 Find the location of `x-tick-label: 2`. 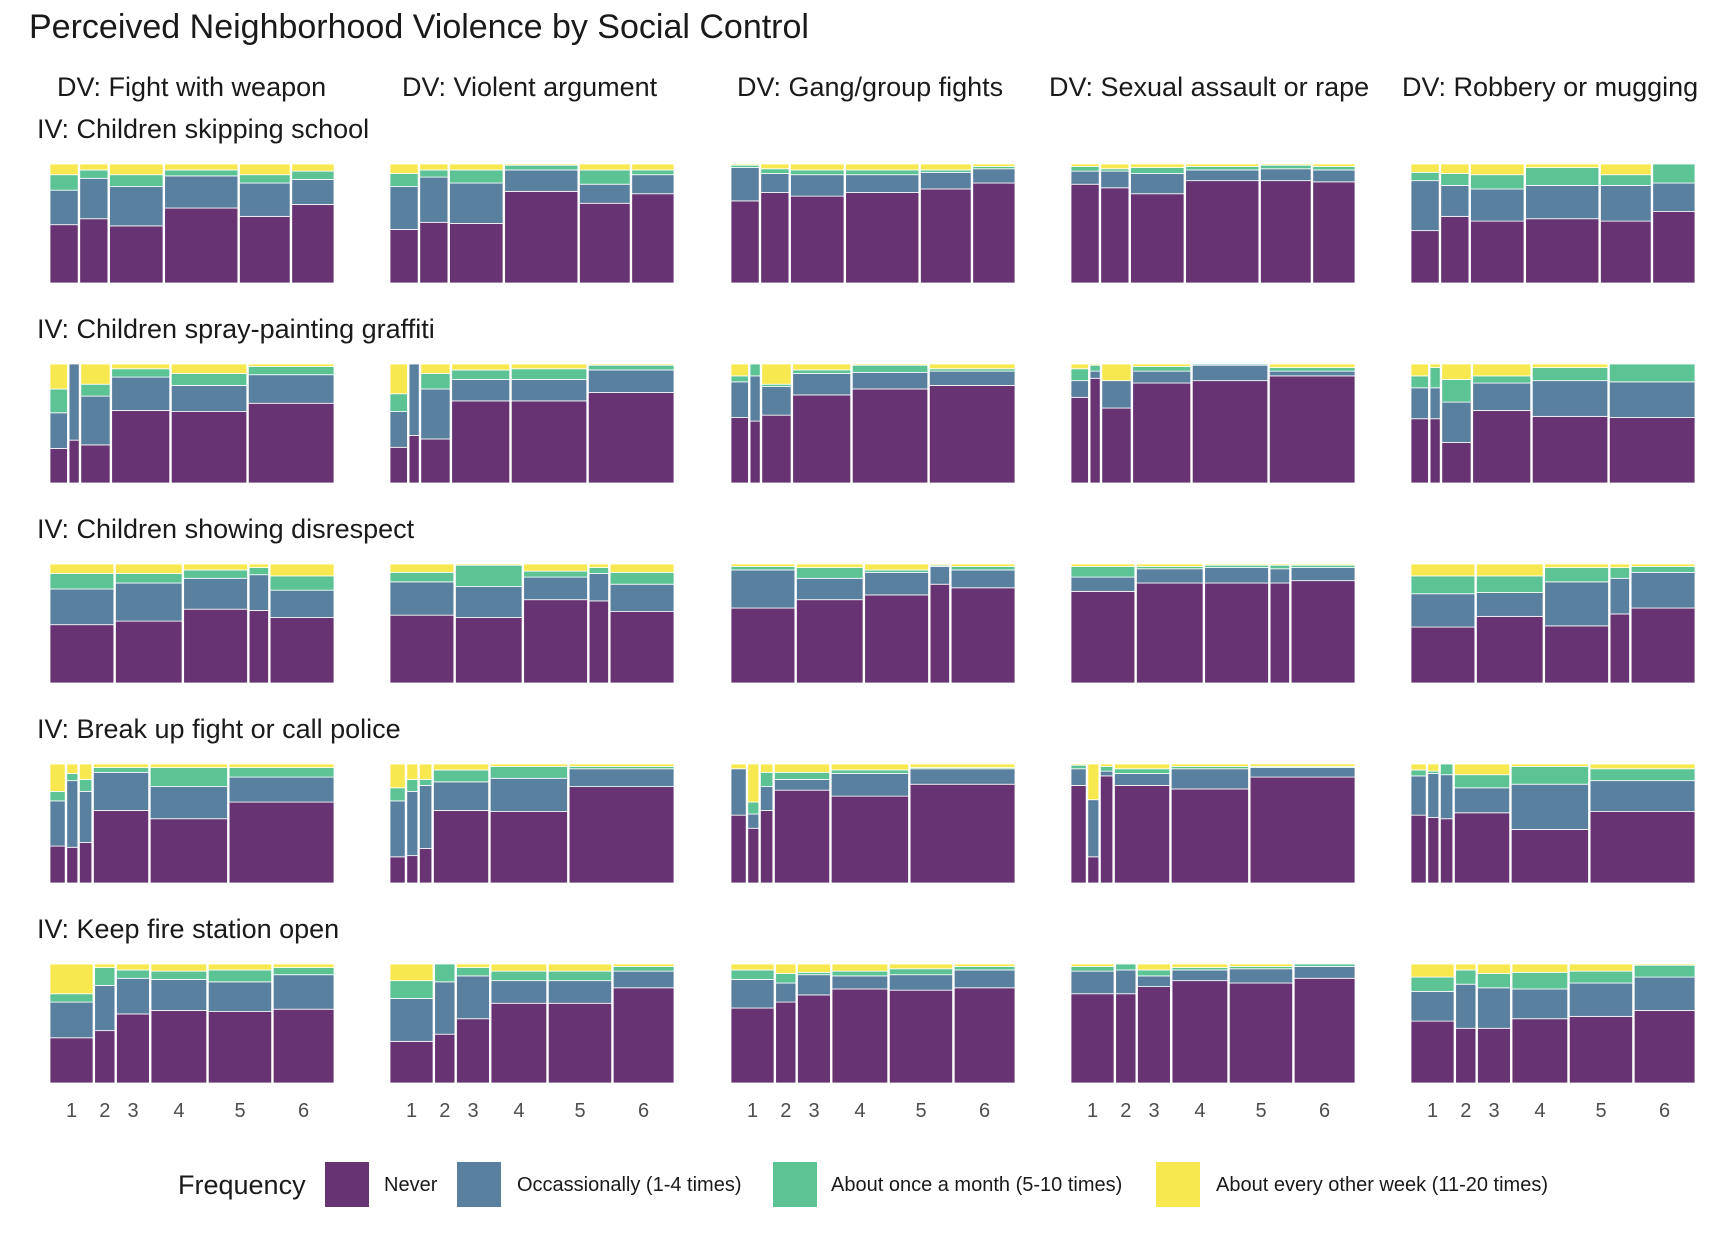

x-tick-label: 2 is located at coordinates (1126, 1111).